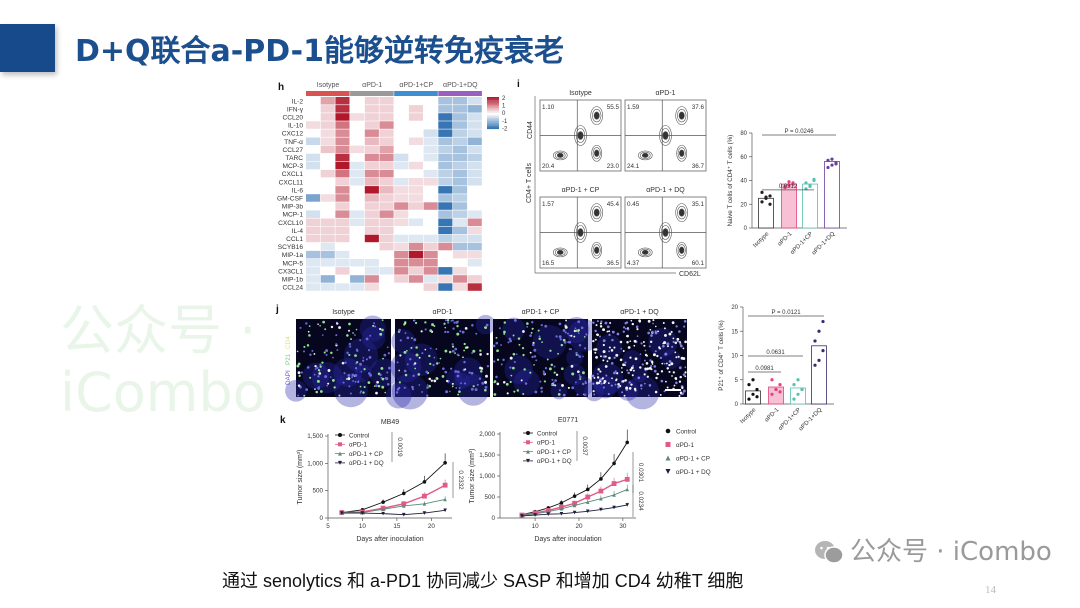  Describe the element at coordinates (737, 405) in the screenshot. I see `p21-bar-ytick-label: 0` at that location.